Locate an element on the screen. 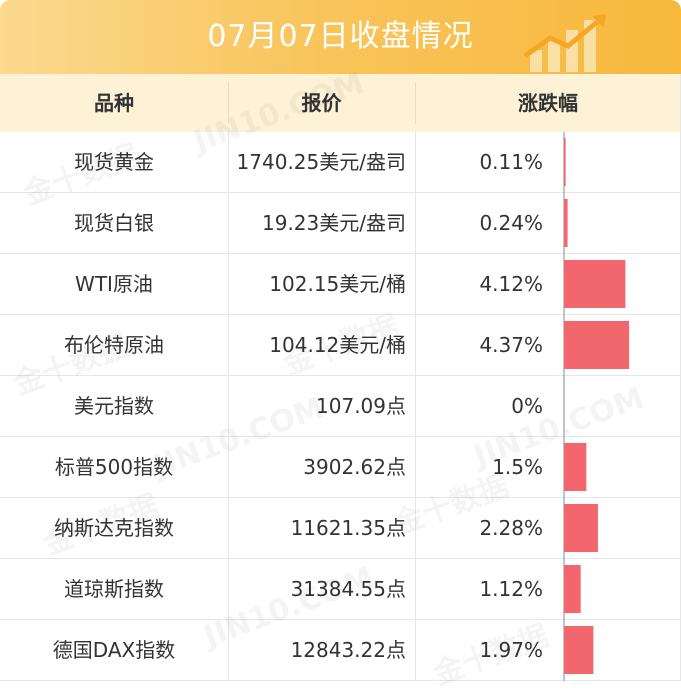 The image size is (681, 693). table-row: 现货白银 19.23美元/盎司 0.24% is located at coordinates (340, 223).